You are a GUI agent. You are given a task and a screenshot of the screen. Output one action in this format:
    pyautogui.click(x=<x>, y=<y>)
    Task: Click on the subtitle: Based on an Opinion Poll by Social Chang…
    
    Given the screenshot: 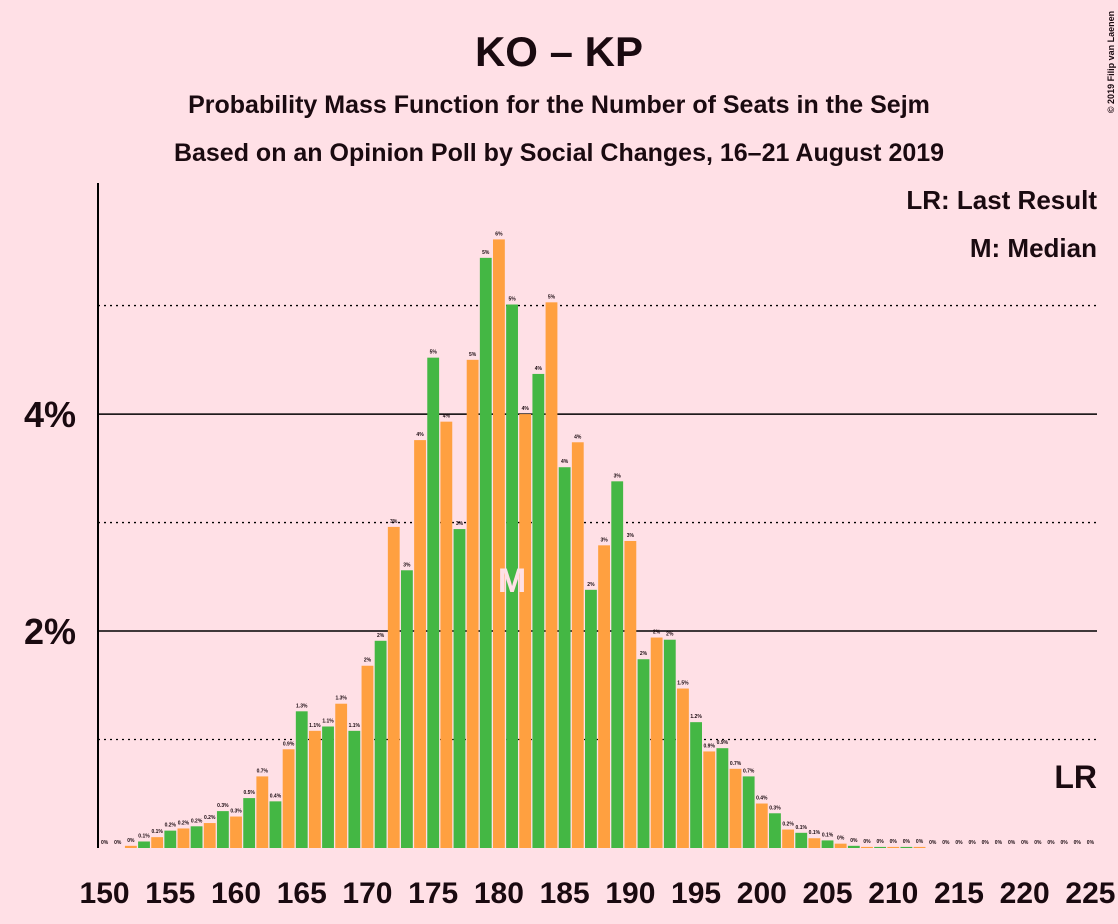 What is the action you would take?
    pyautogui.click(x=559, y=153)
    